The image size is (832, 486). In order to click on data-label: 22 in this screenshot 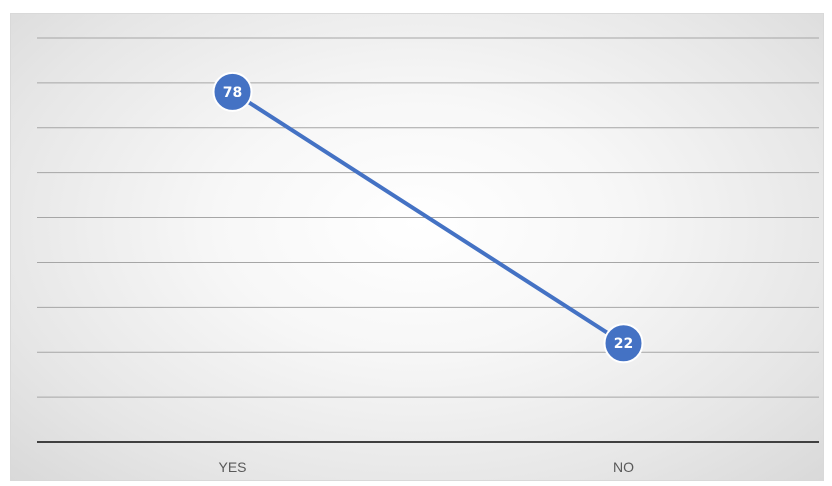, I will do `click(623, 344)`.